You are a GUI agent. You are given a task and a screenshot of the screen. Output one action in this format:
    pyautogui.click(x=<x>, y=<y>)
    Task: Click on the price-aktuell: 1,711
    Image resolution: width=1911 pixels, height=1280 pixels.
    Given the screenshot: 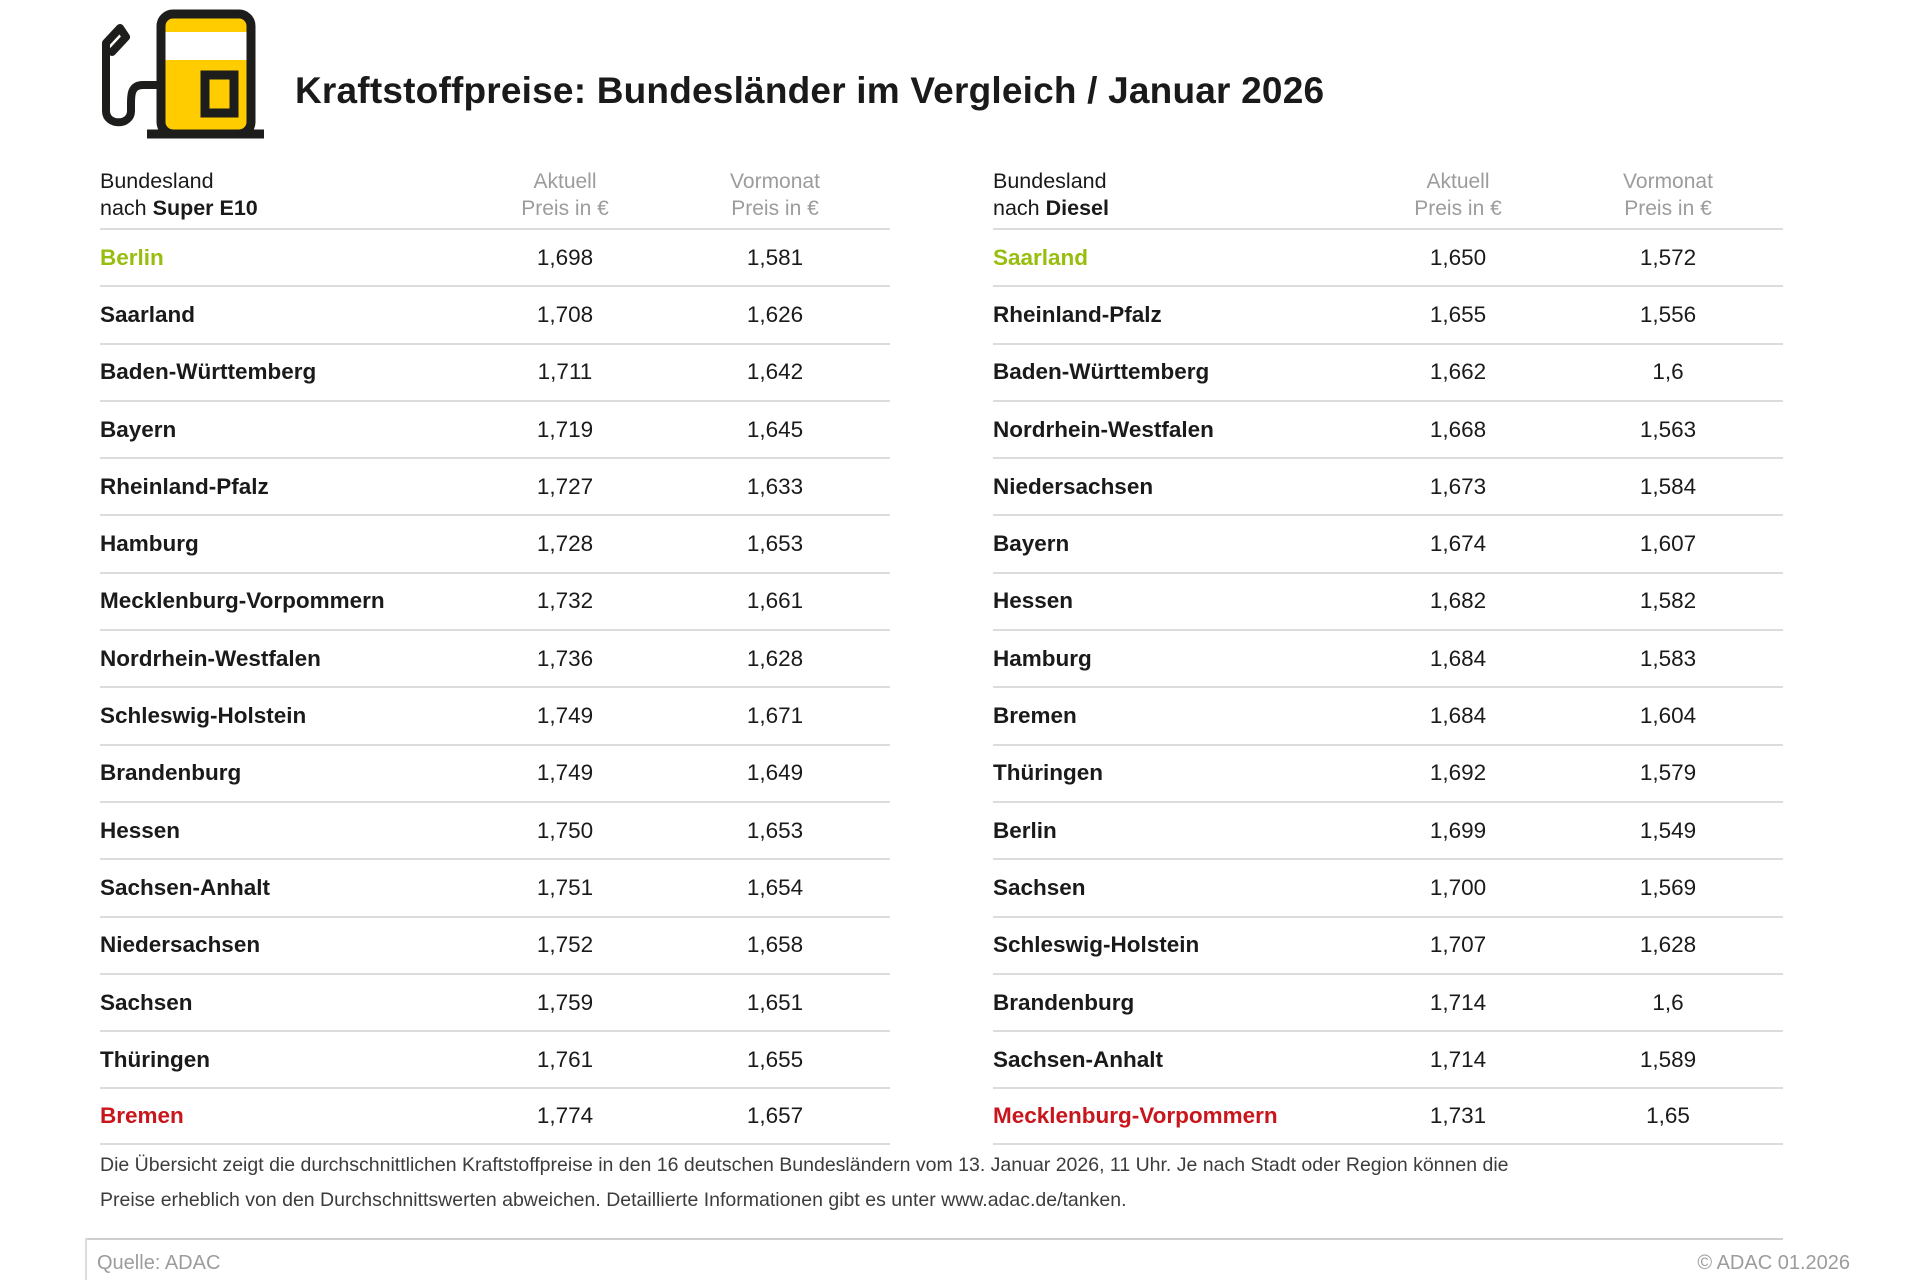 What is the action you would take?
    pyautogui.click(x=565, y=372)
    